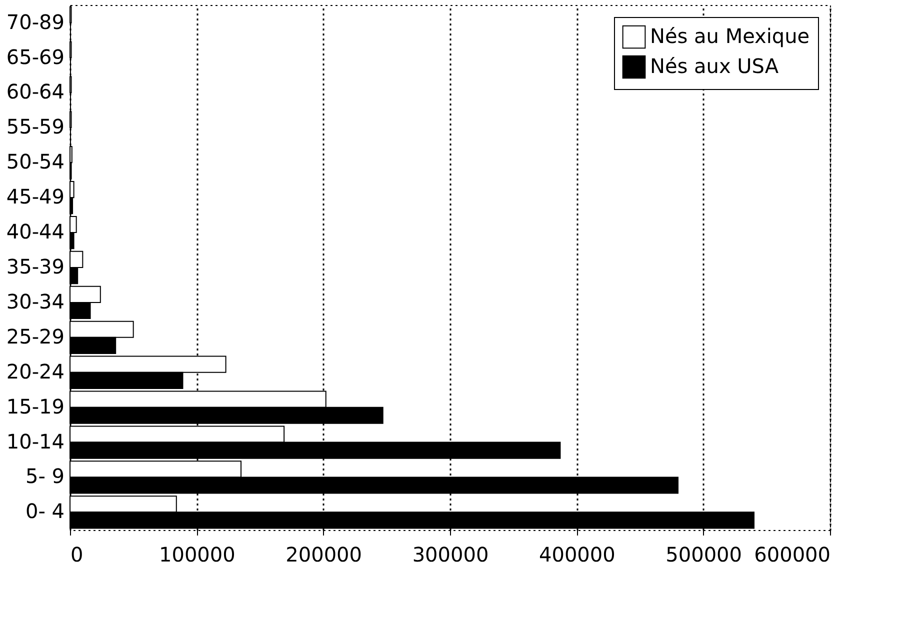 The width and height of the screenshot is (923, 631). I want to click on y-tick-label: 0- 4, so click(44, 511).